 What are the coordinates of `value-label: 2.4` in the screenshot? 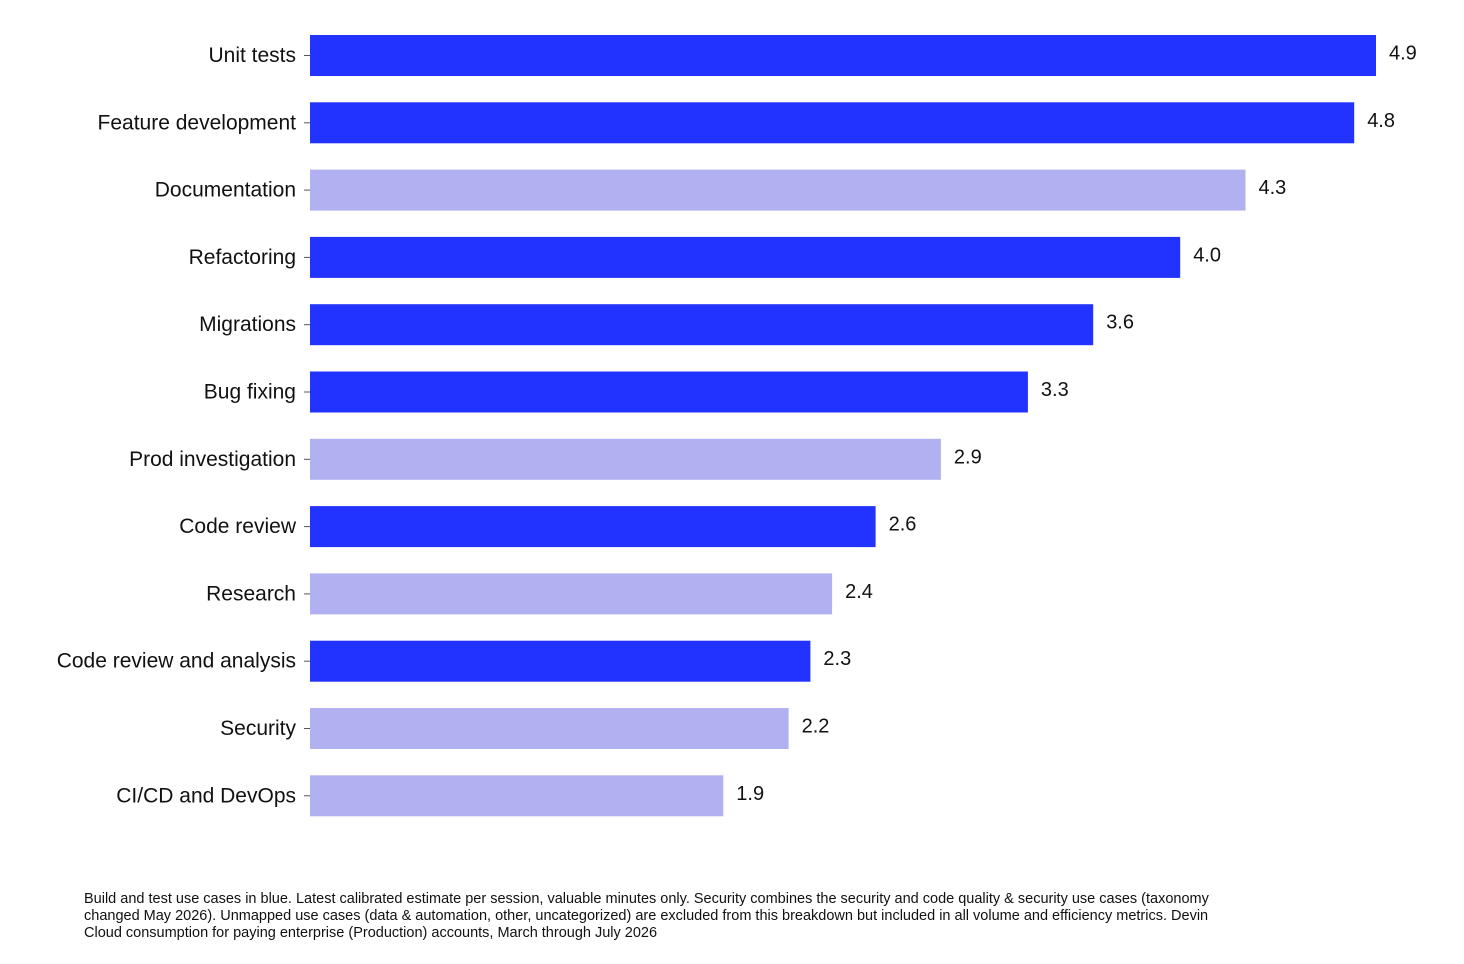 It's located at (859, 592).